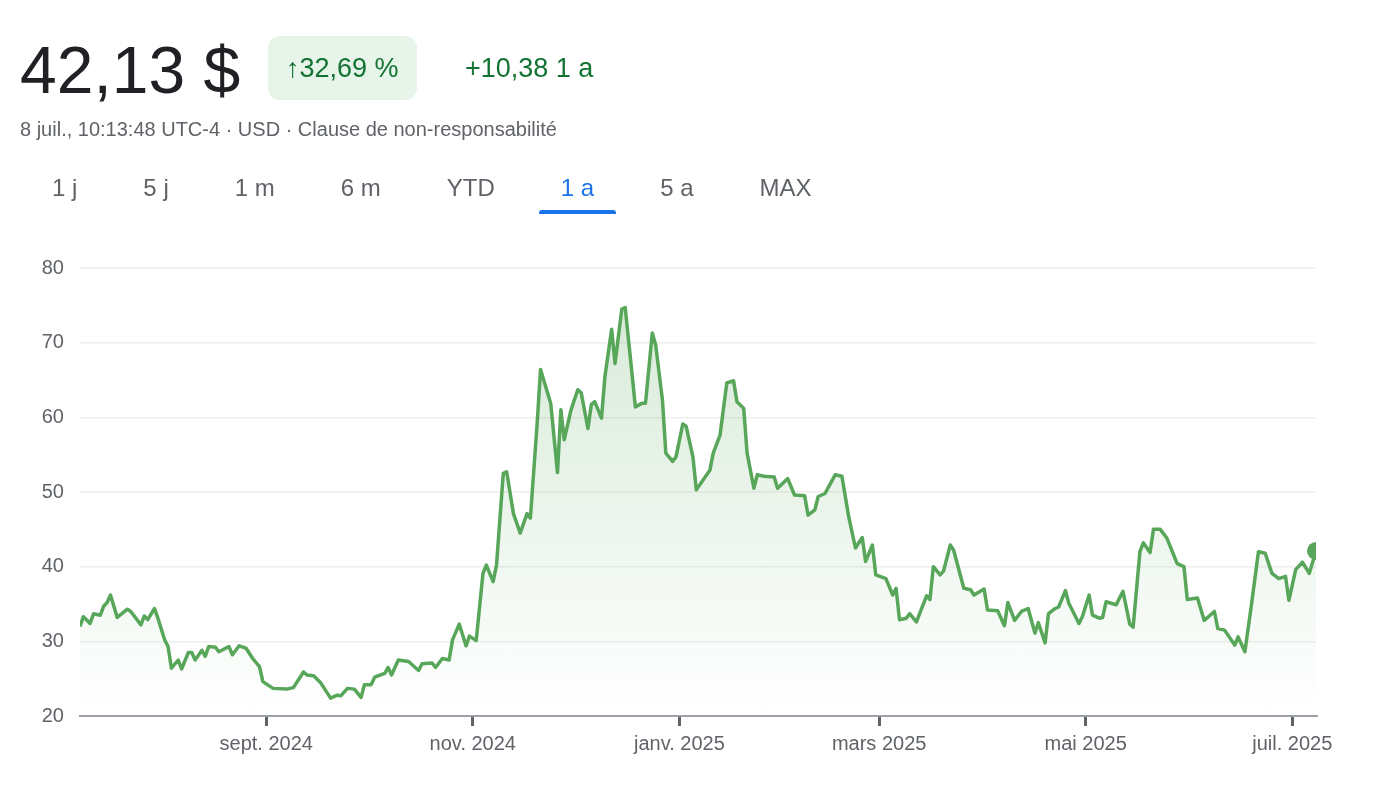  I want to click on chart-subtitle: 8 juil., 10:13:48 UTC-4 · USD · Clause de non-responsabilité, so click(288, 129).